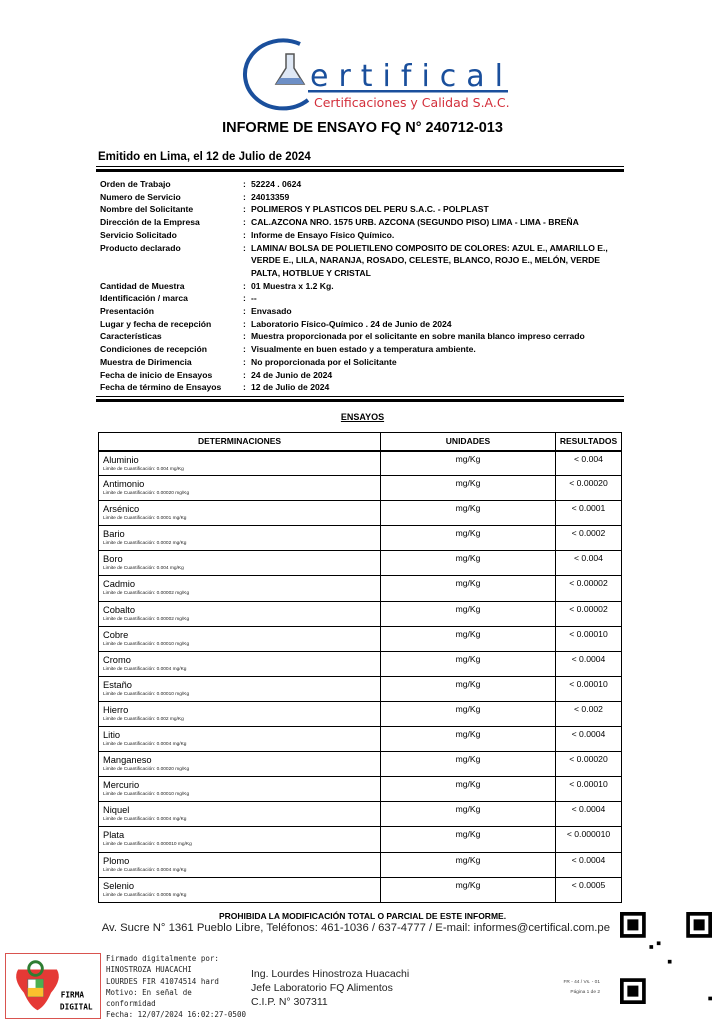  I want to click on quantification-limit: Limite de Cuantificación: 0.00020 mg/Kg, so click(146, 770).